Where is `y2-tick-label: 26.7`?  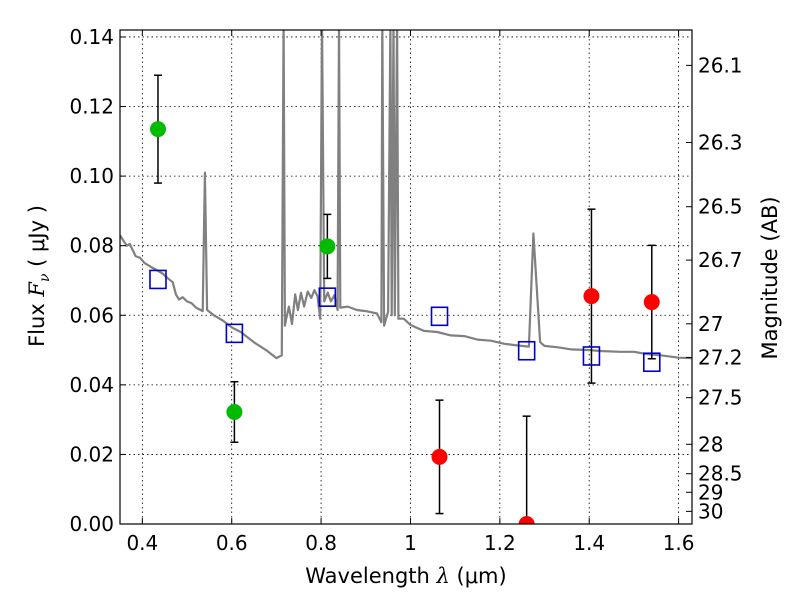 y2-tick-label: 26.7 is located at coordinates (720, 260).